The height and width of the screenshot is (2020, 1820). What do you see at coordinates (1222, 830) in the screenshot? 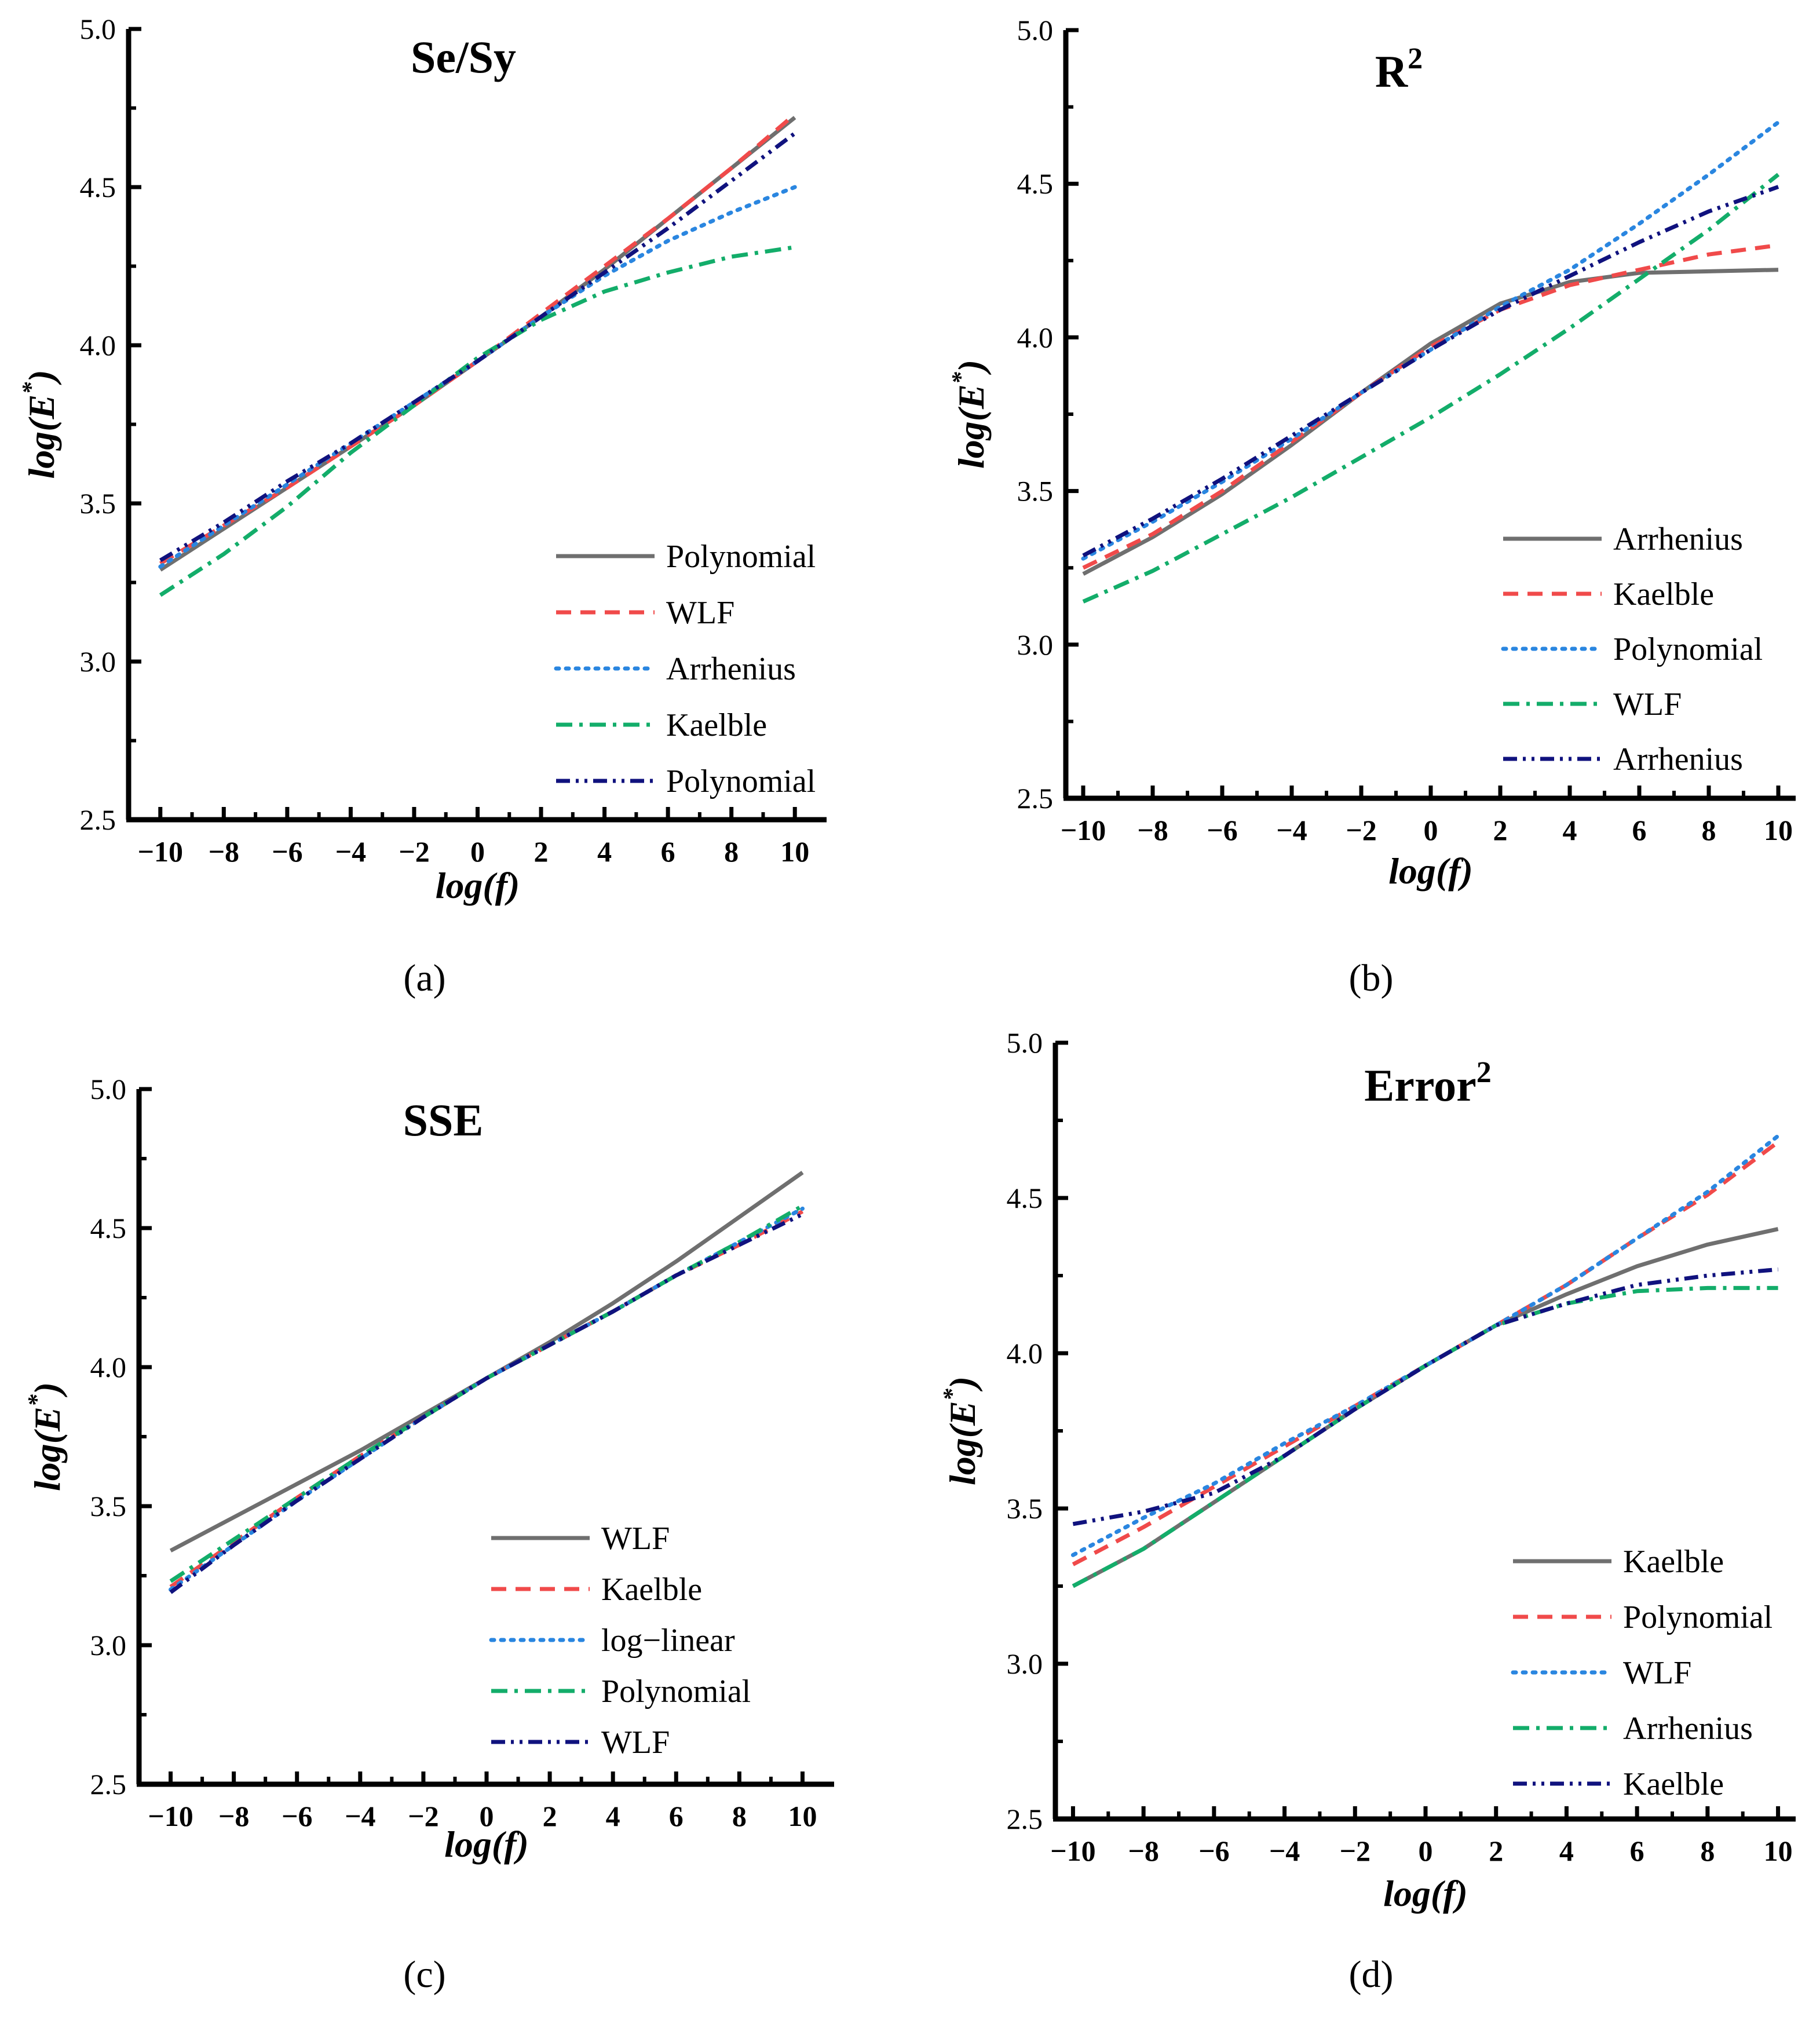
I see `panel-b-xtick-label: −6` at bounding box center [1222, 830].